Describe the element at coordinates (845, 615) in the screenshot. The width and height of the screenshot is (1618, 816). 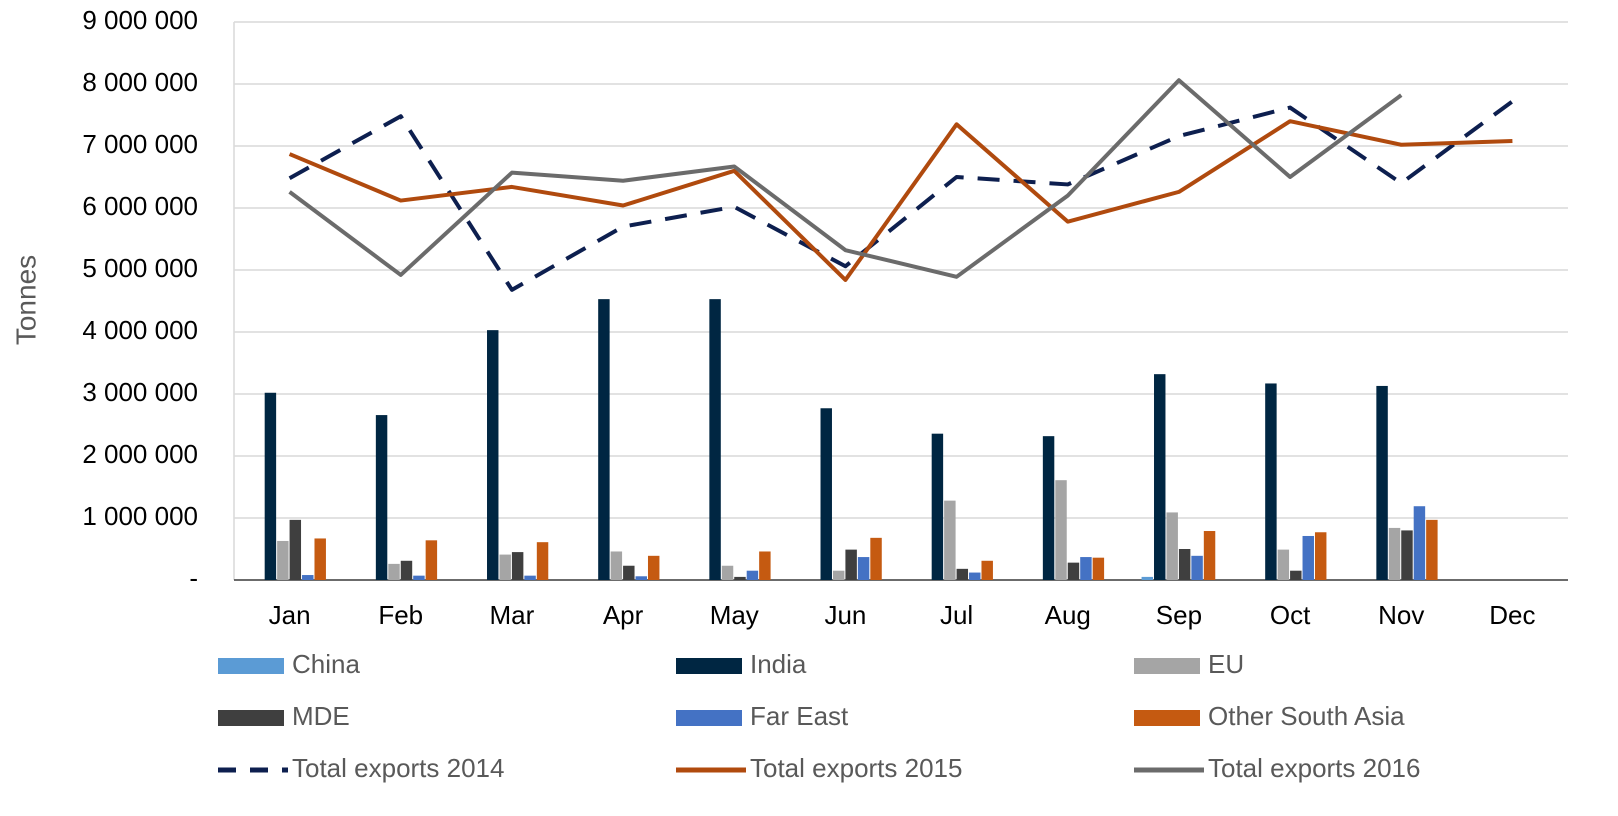
I see `x-tick-label: Jun` at that location.